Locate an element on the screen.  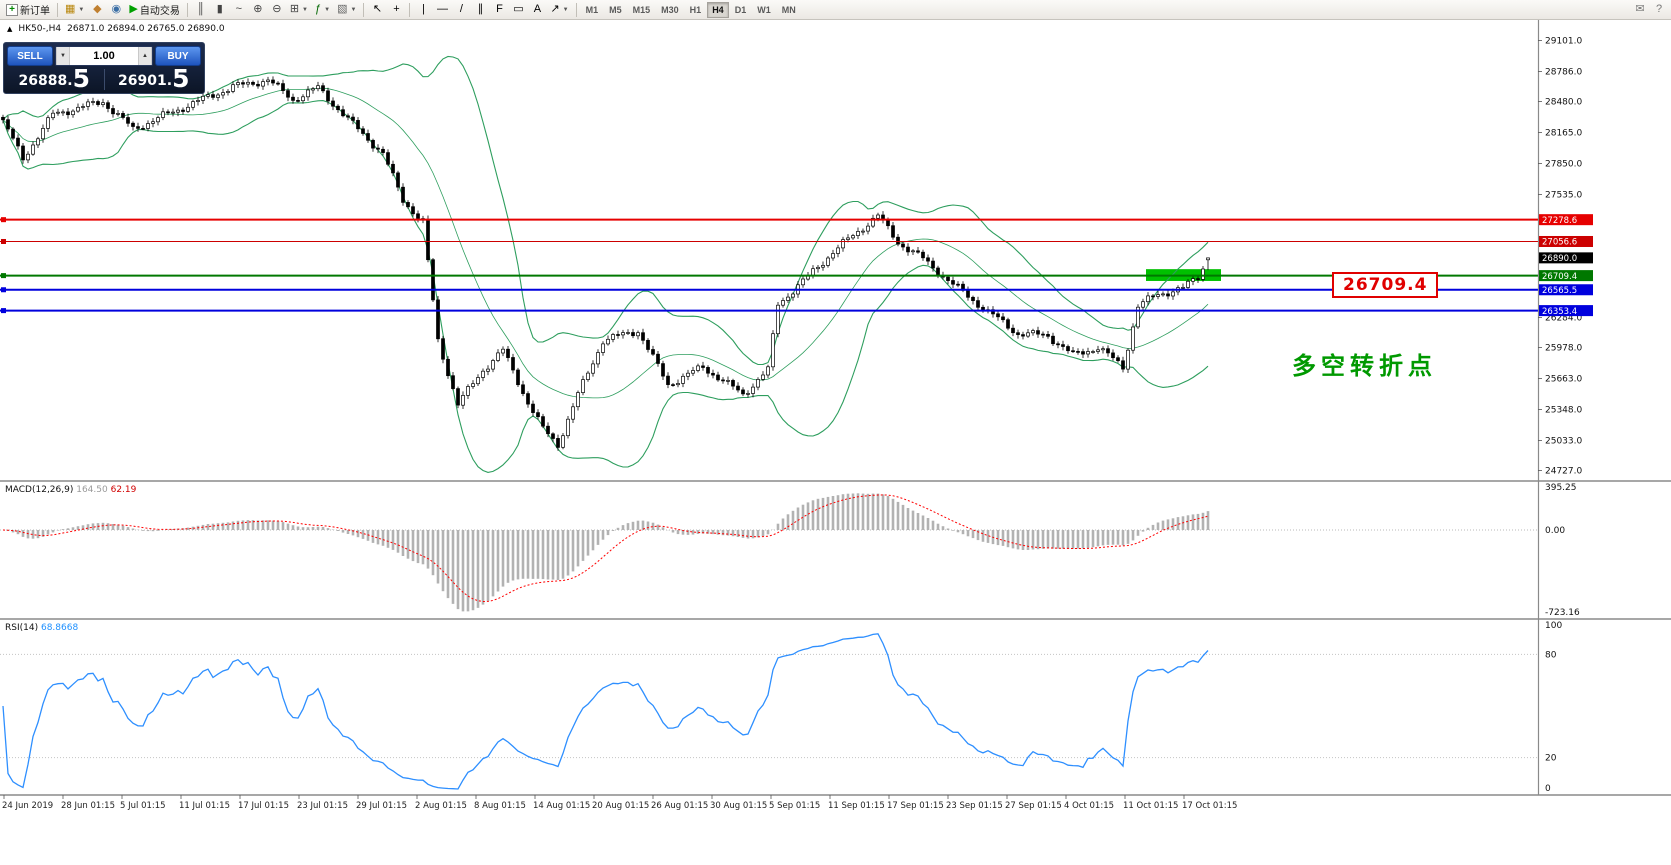
trendline-icon: / is located at coordinates (461, 9).